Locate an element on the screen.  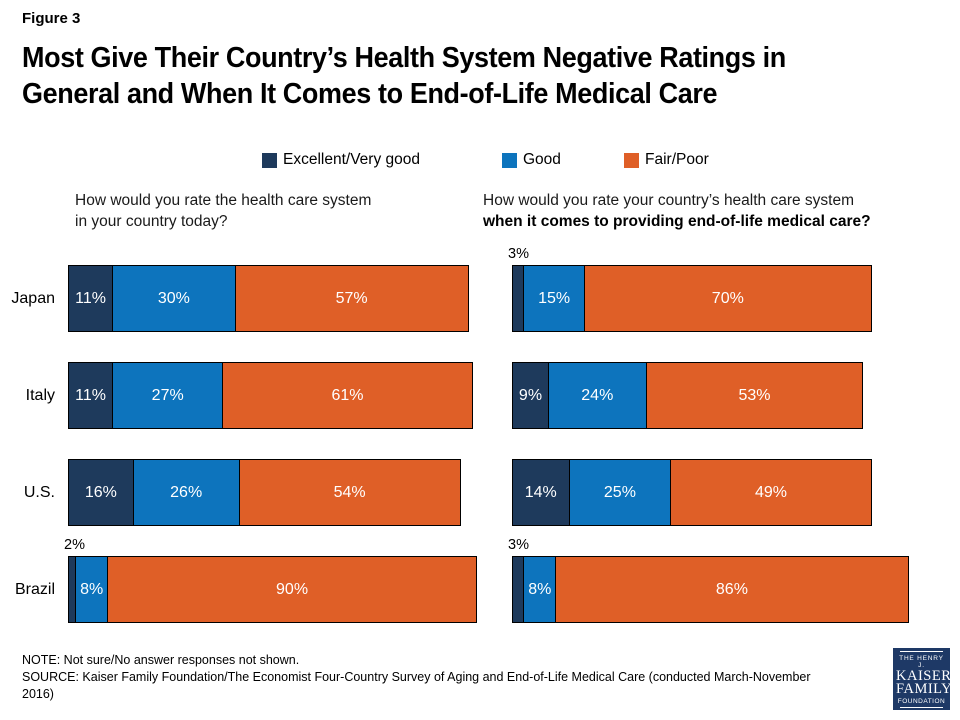
bar-segment-excellent-very-good: 14% is located at coordinates (541, 492).